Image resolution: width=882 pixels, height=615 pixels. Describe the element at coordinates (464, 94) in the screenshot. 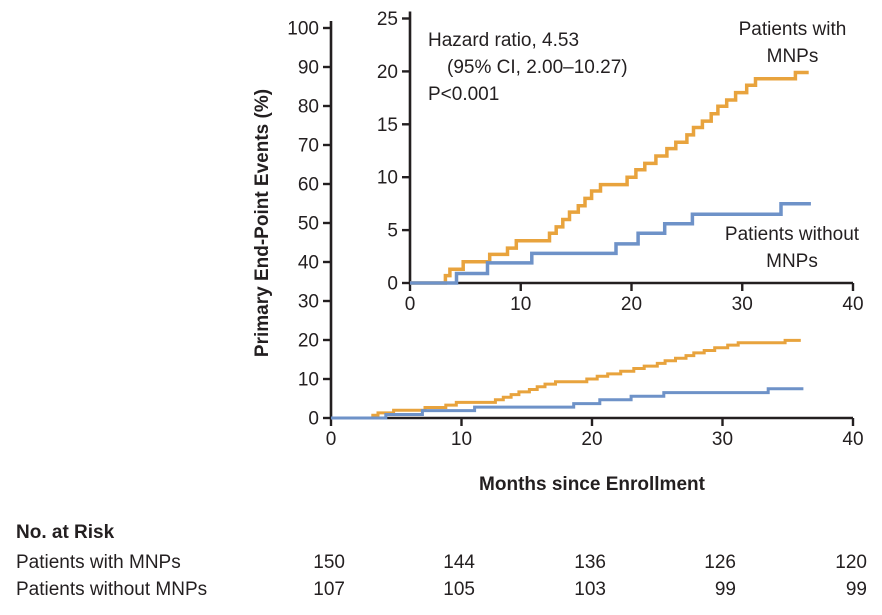

I see `annotation-p-value: P<0.001` at that location.